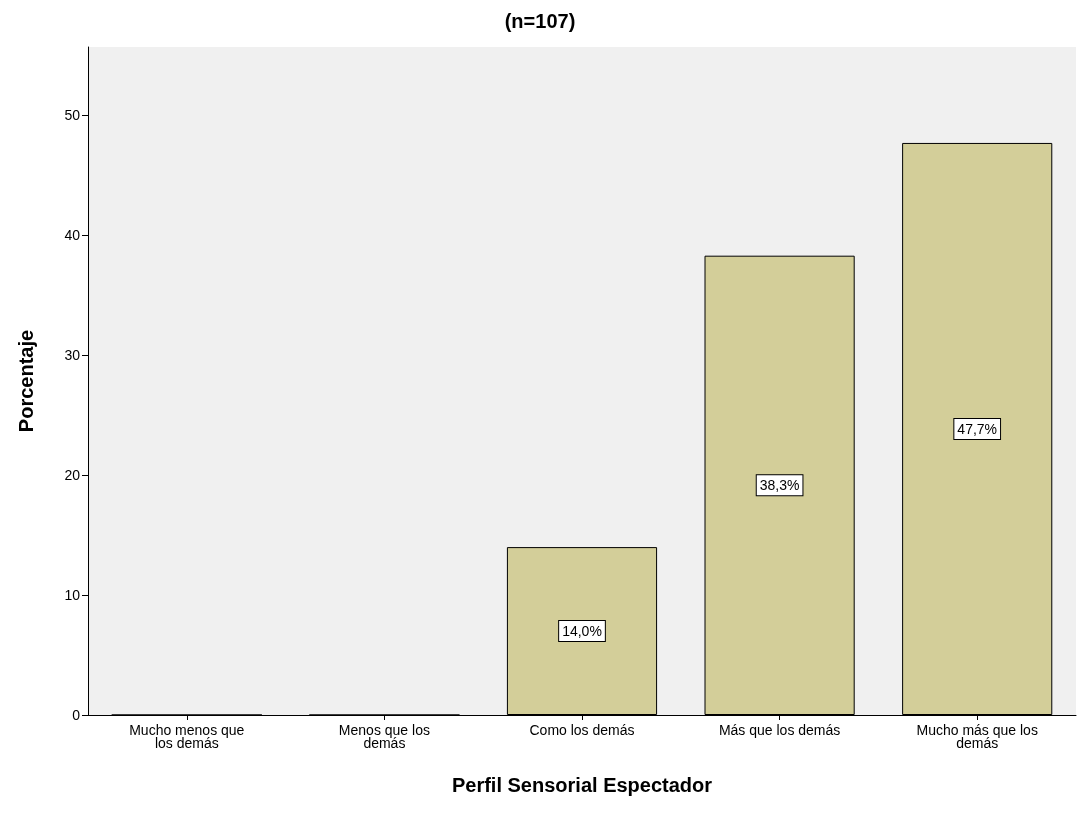 This screenshot has width=1080, height=824. What do you see at coordinates (72, 235) in the screenshot?
I see `y-tick-label: 40` at bounding box center [72, 235].